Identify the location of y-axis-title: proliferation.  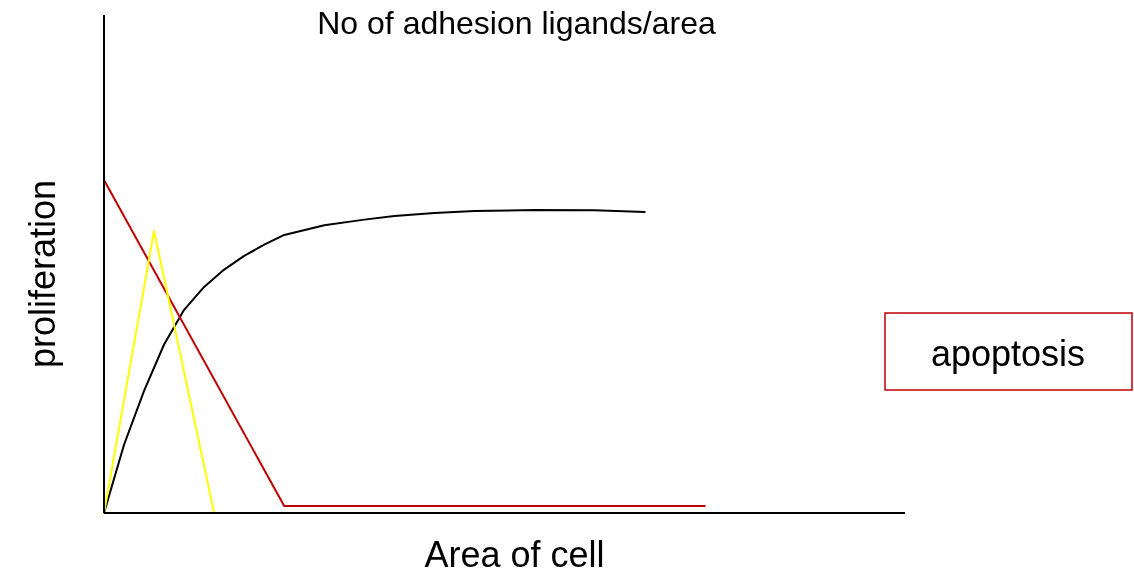
(42, 274).